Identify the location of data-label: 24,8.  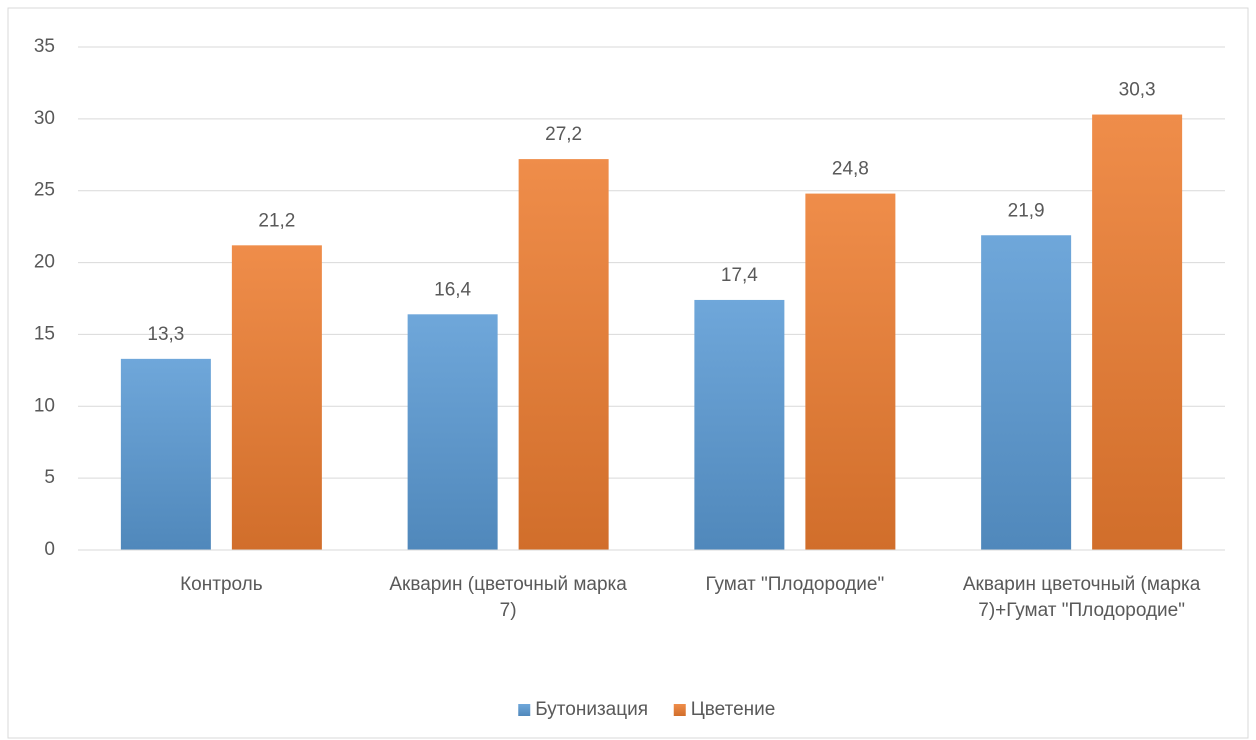
(850, 169).